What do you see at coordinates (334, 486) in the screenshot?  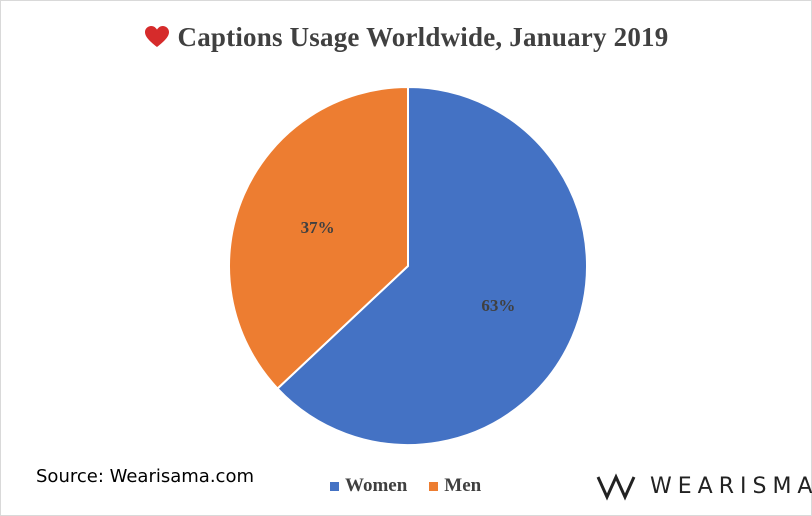 I see `legend-swatch-women` at bounding box center [334, 486].